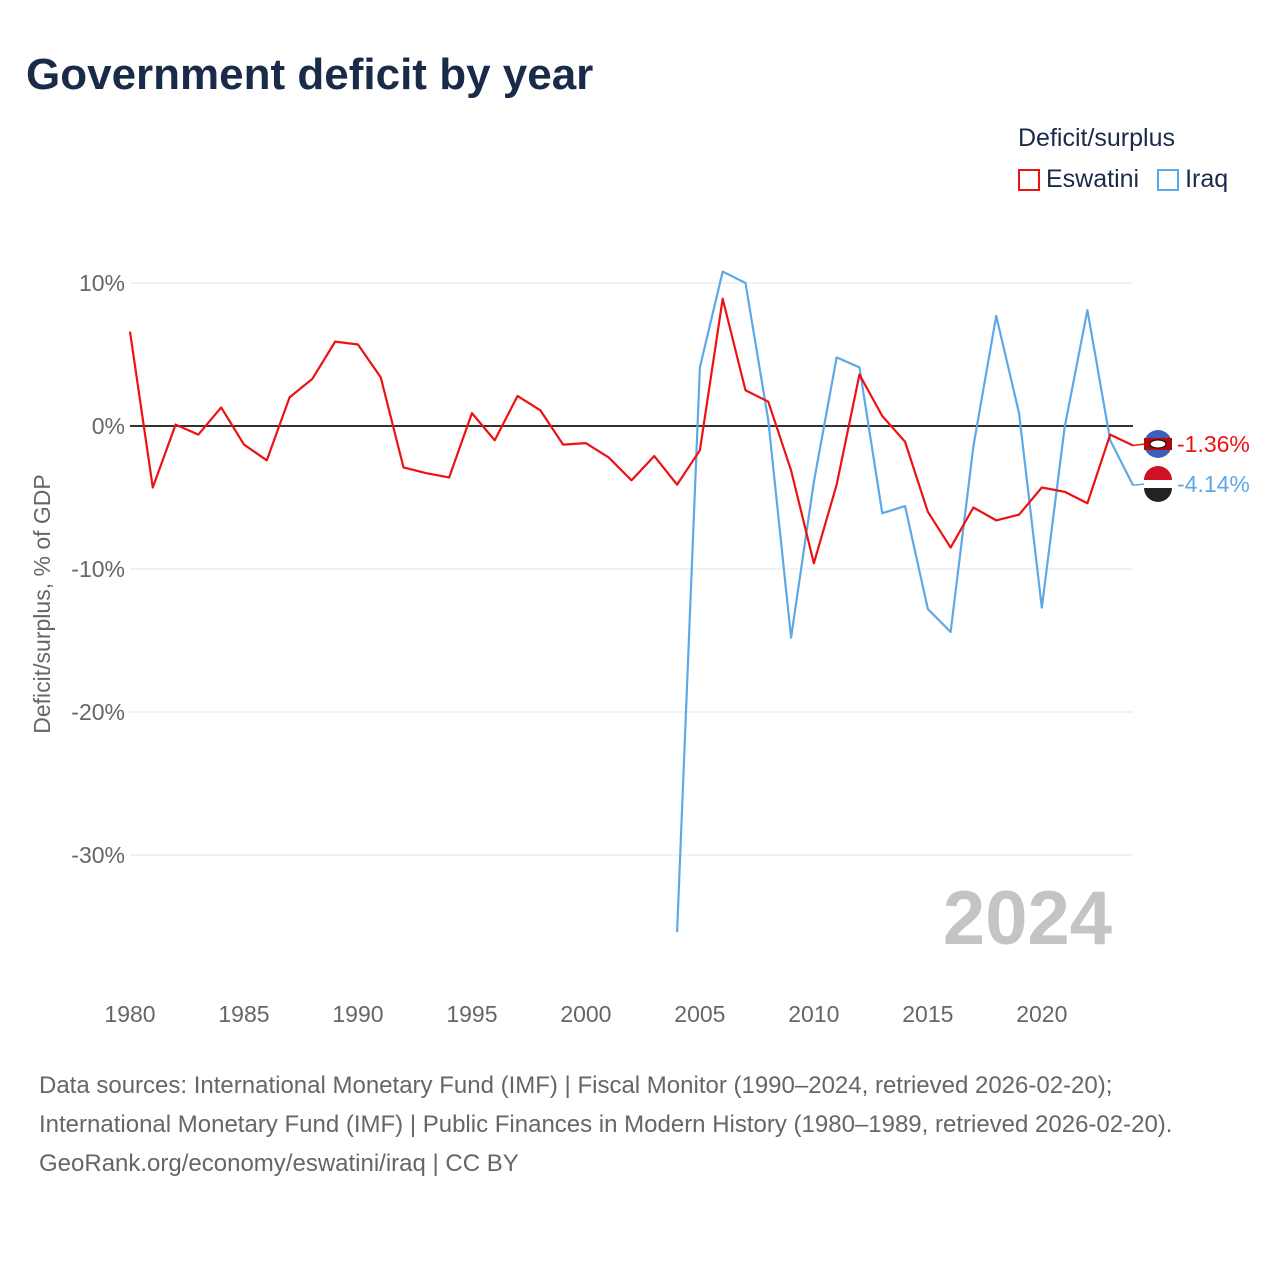 This screenshot has width=1280, height=1280. Describe the element at coordinates (471, 1014) in the screenshot. I see `x-tick-label: 1995` at that location.